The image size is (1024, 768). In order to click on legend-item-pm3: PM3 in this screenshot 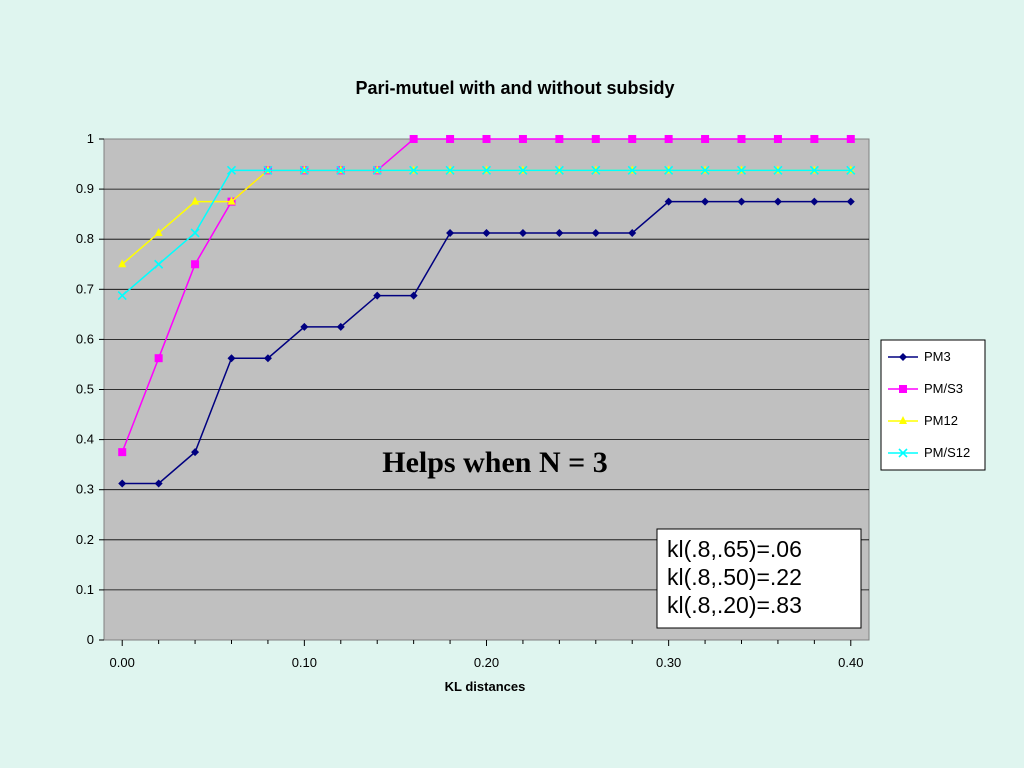, I will do `click(919, 356)`.